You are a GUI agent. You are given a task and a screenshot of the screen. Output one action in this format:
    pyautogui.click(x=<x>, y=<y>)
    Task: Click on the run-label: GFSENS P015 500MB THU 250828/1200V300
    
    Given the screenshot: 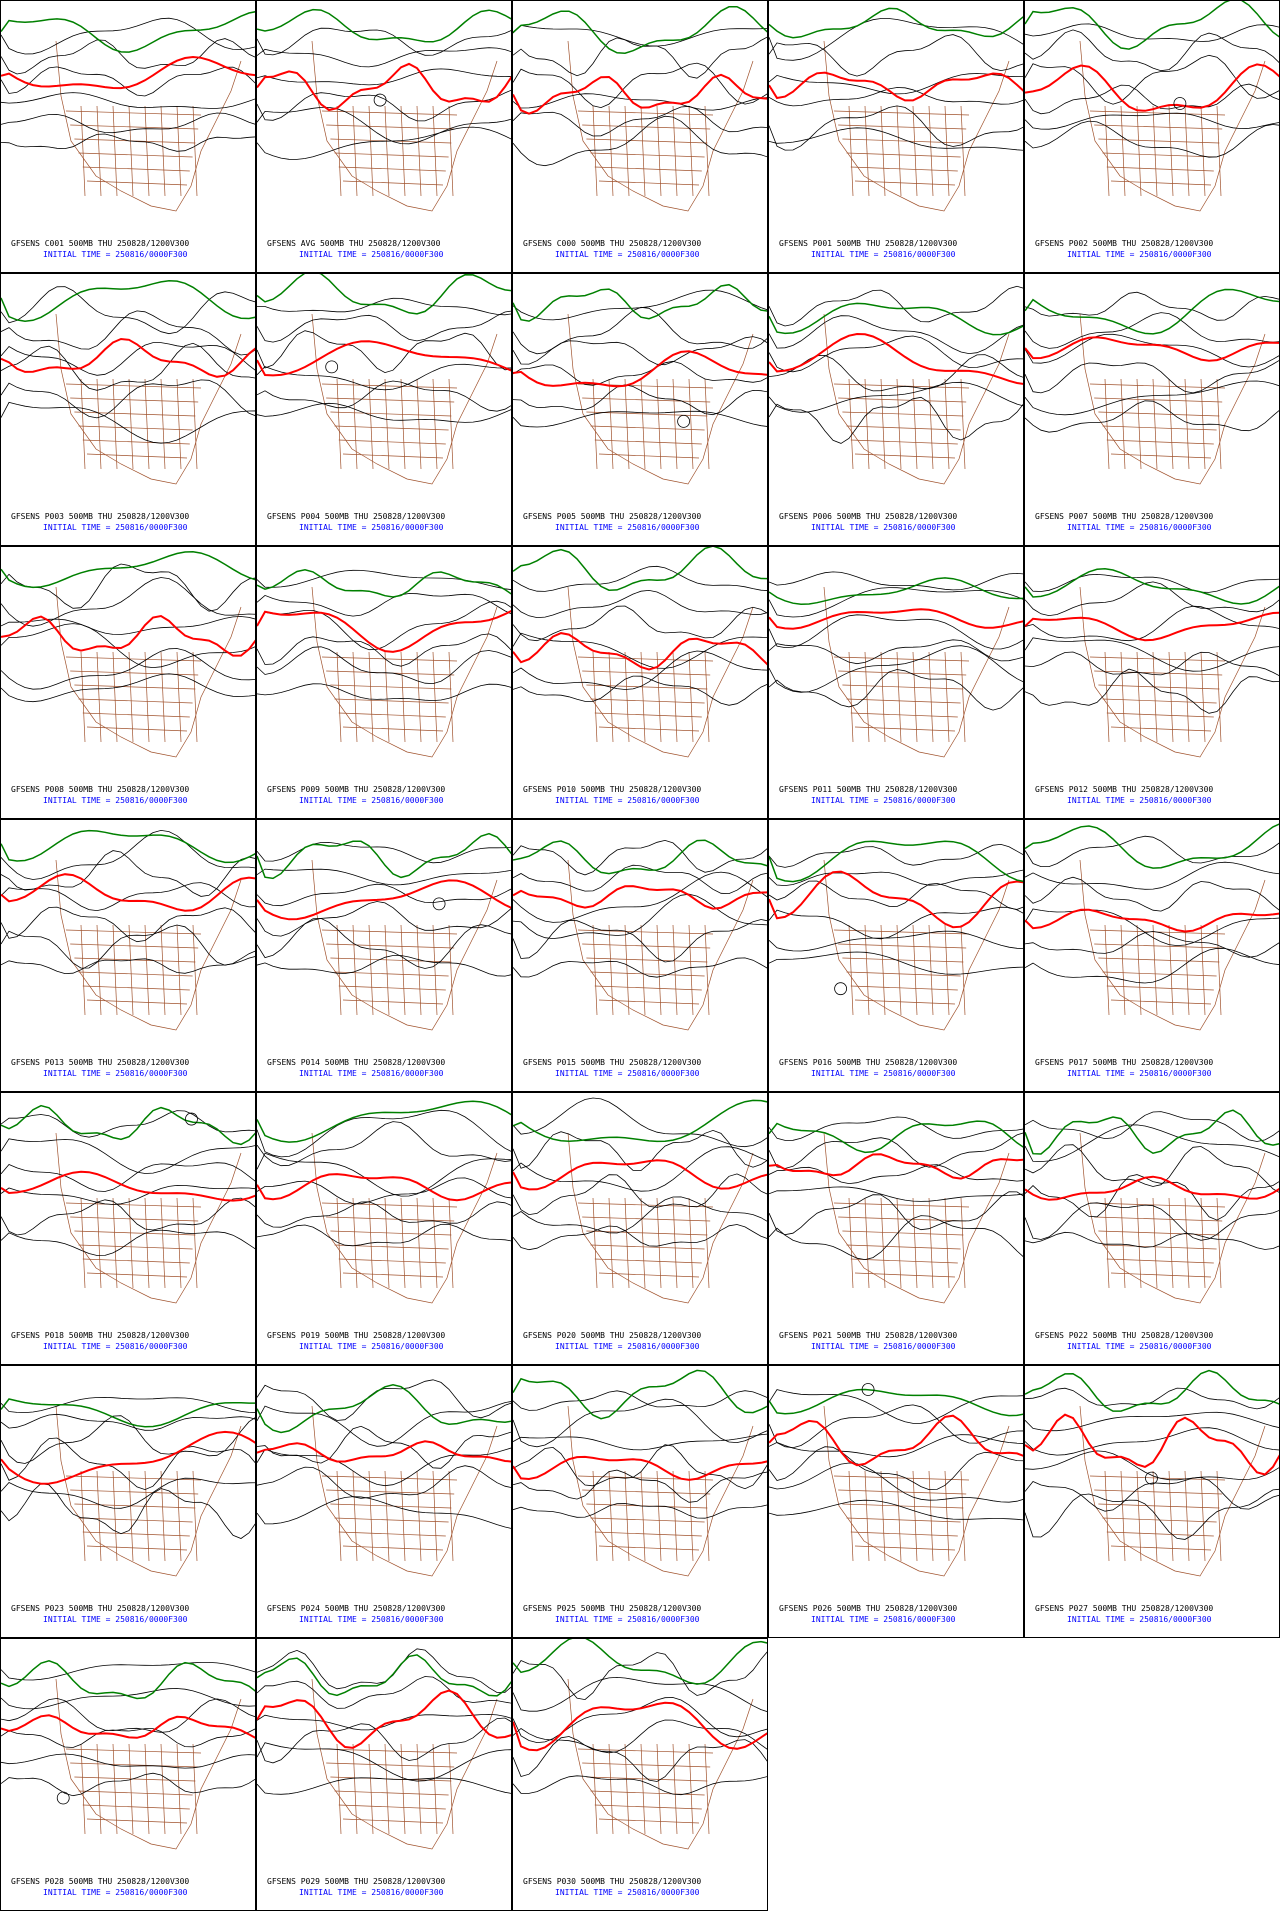 What is the action you would take?
    pyautogui.click(x=612, y=1062)
    